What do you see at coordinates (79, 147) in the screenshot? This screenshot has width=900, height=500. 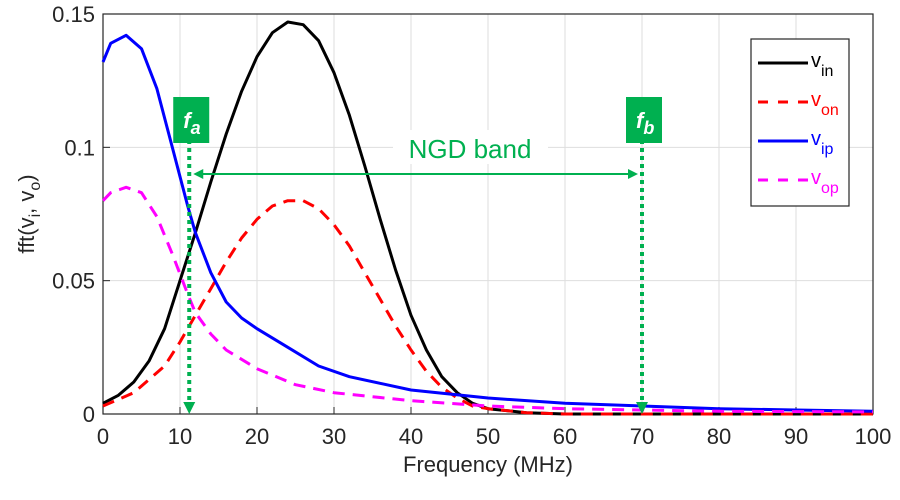 I see `y-tick-label: 0.1` at bounding box center [79, 147].